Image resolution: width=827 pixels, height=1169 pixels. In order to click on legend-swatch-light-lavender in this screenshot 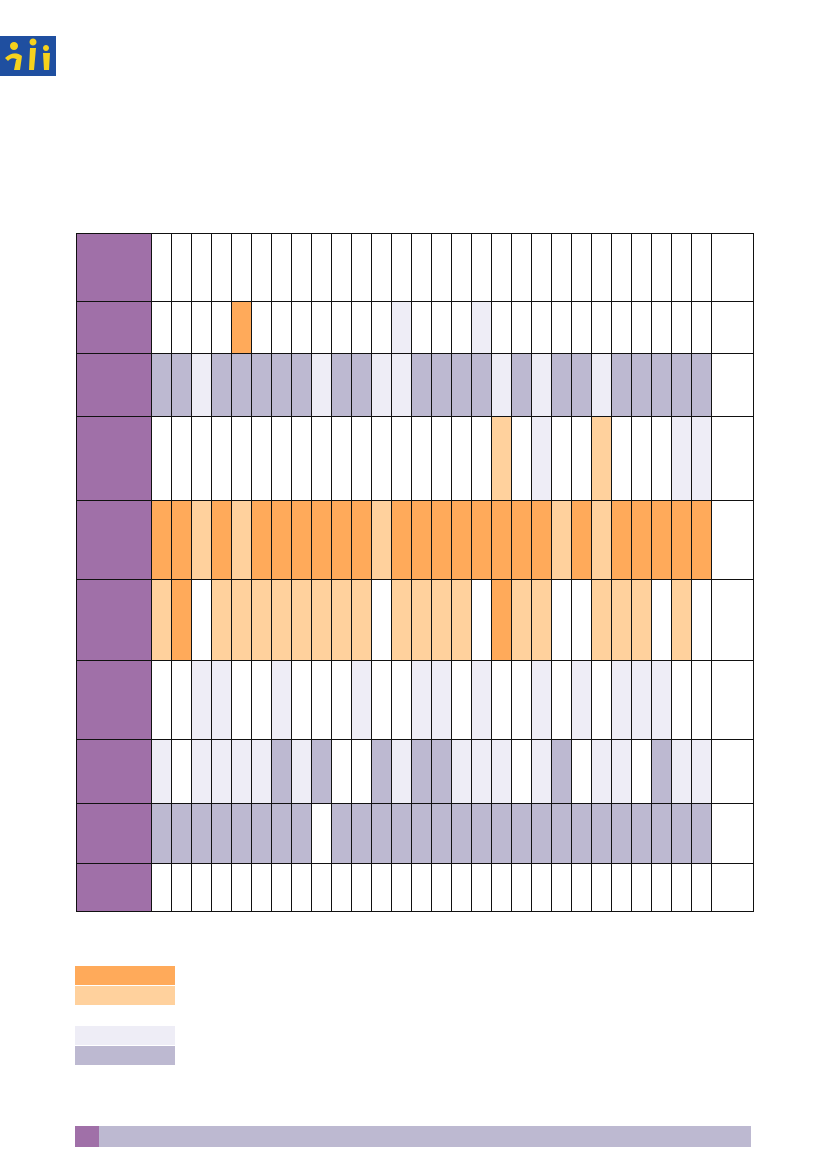, I will do `click(125, 1035)`.